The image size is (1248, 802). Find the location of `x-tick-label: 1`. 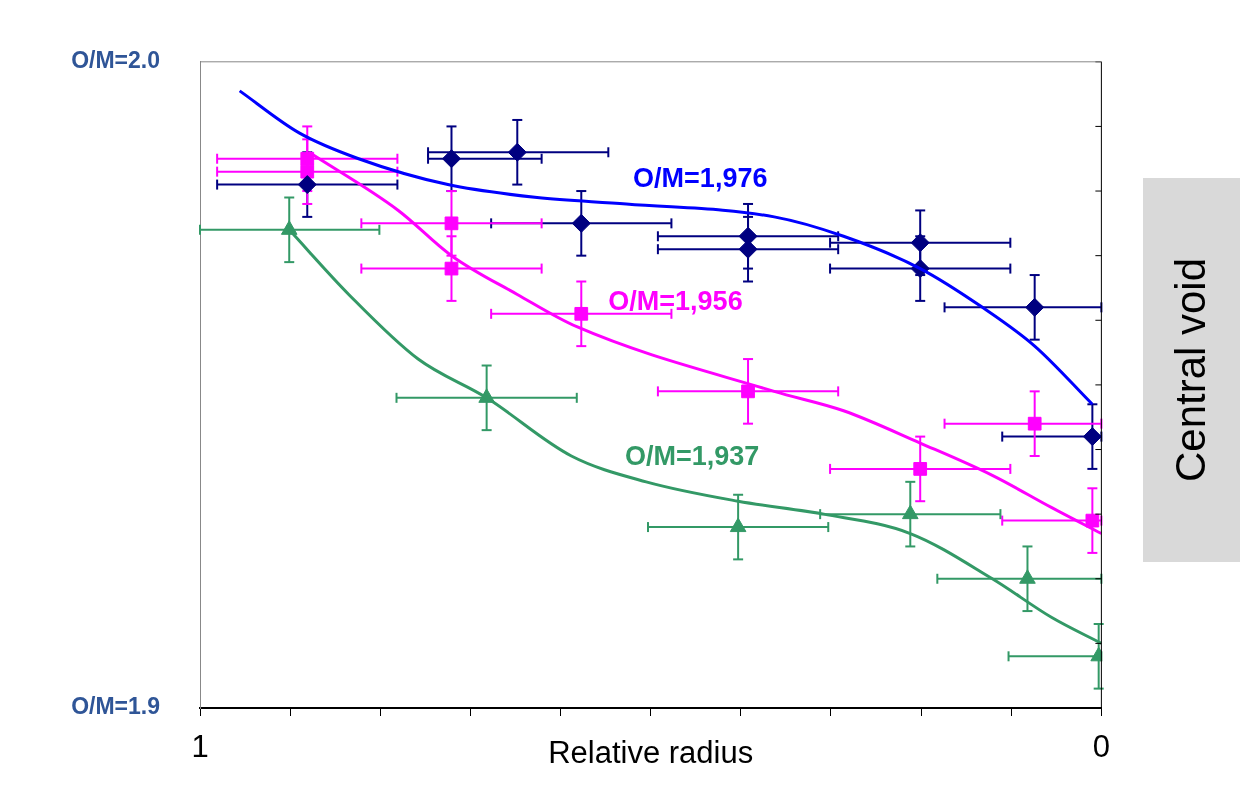

x-tick-label: 1 is located at coordinates (200, 747).